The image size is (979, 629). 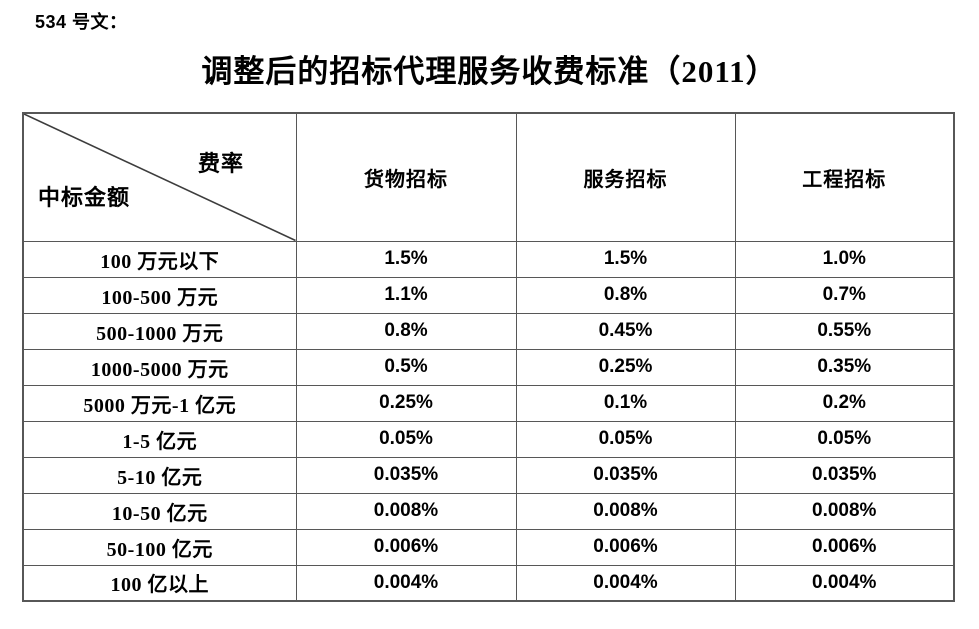 What do you see at coordinates (844, 367) in the screenshot?
I see `rate-cell: 0.35%` at bounding box center [844, 367].